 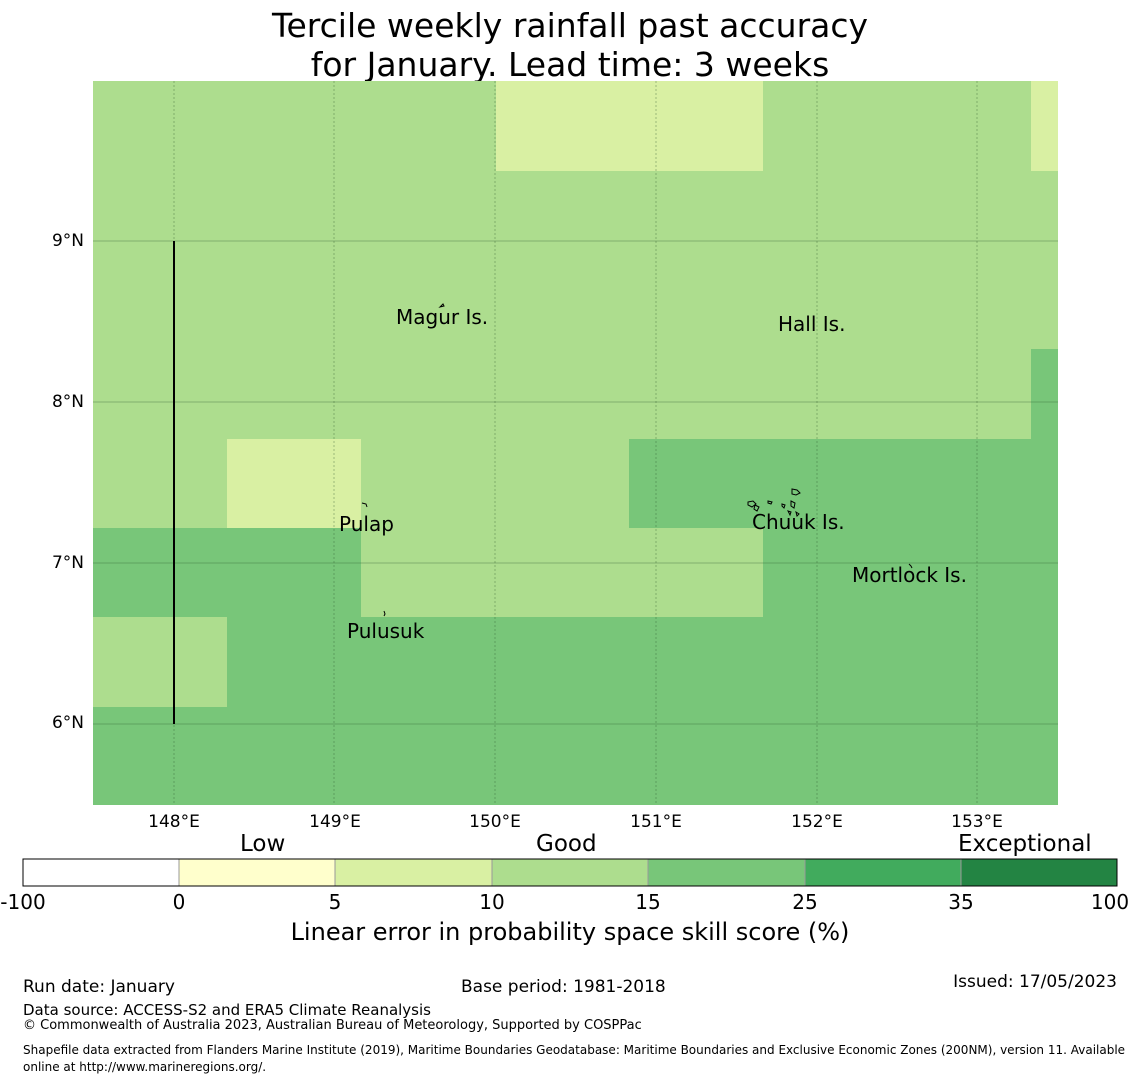 I want to click on longitude-label: 148°E, so click(x=174, y=822).